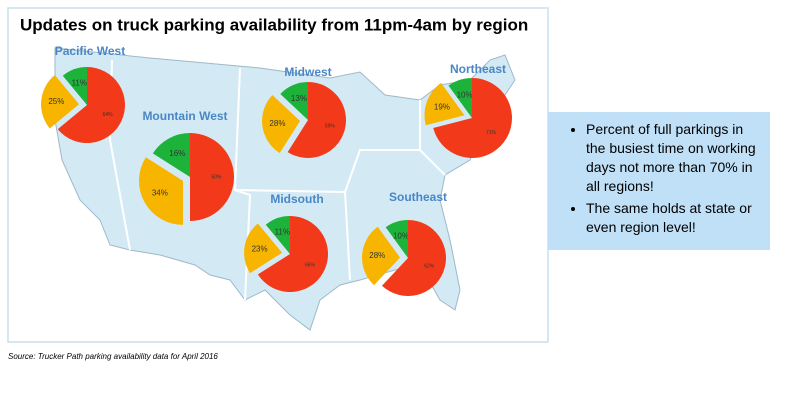 The height and width of the screenshot is (402, 800). I want to click on slice-label: 23%, so click(260, 248).